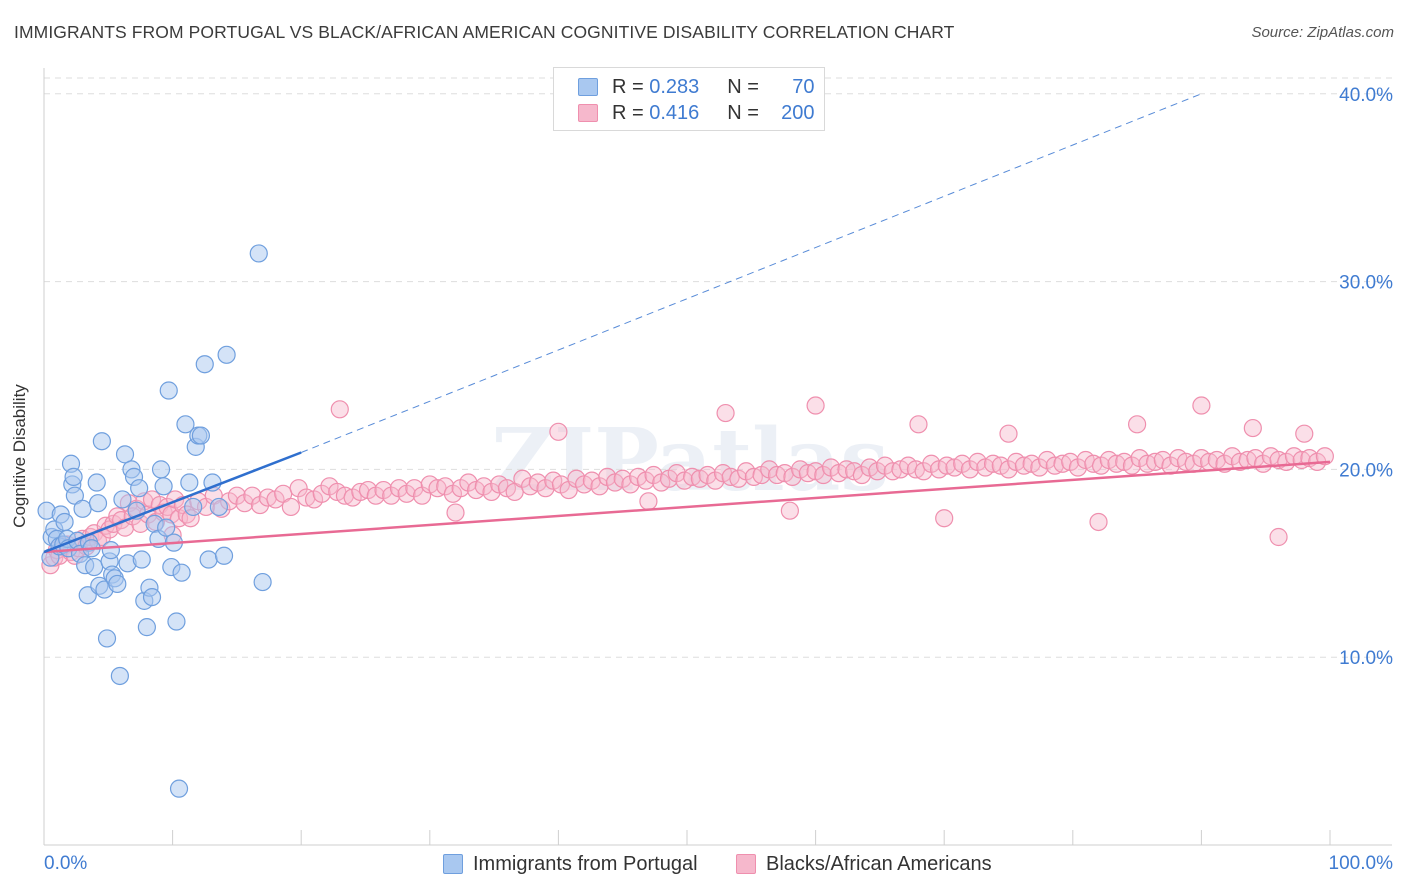 The height and width of the screenshot is (892, 1406). I want to click on y-tick-label: 10.0%, so click(1366, 658).